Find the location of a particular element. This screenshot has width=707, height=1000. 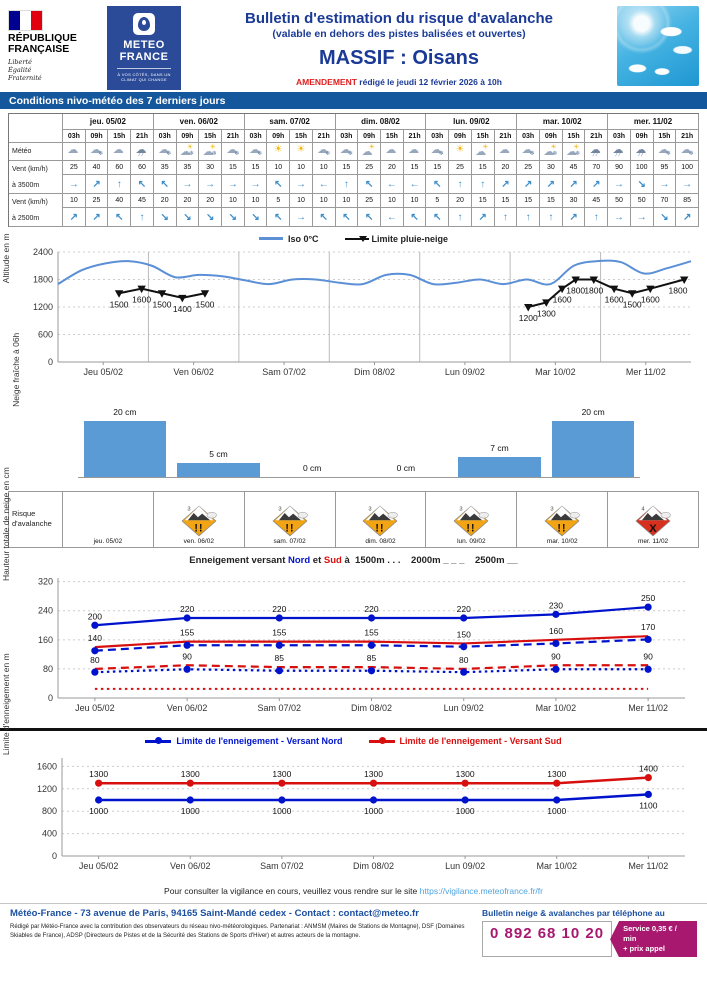

mf-tagline-2: CLIMAT QUI CHANGE is located at coordinates (144, 80).